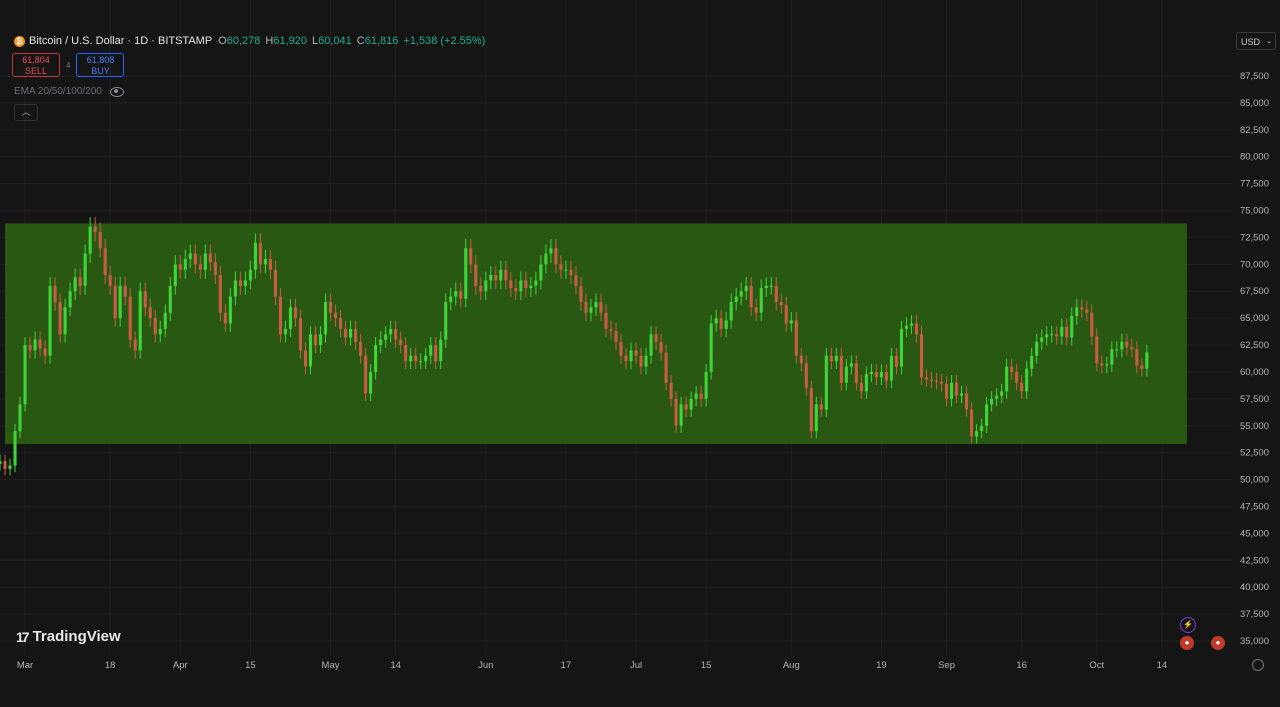 This screenshot has width=1280, height=707. What do you see at coordinates (1254, 345) in the screenshot?
I see `y-tick-label: 62,500` at bounding box center [1254, 345].